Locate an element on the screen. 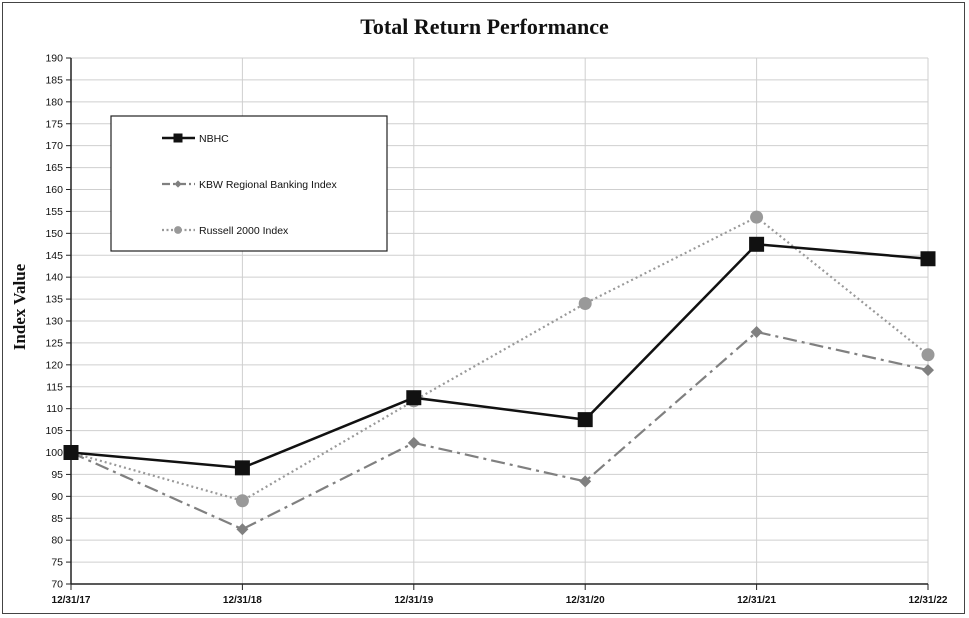 The width and height of the screenshot is (969, 618). x-tick-label: 12/31/17 is located at coordinates (71, 600).